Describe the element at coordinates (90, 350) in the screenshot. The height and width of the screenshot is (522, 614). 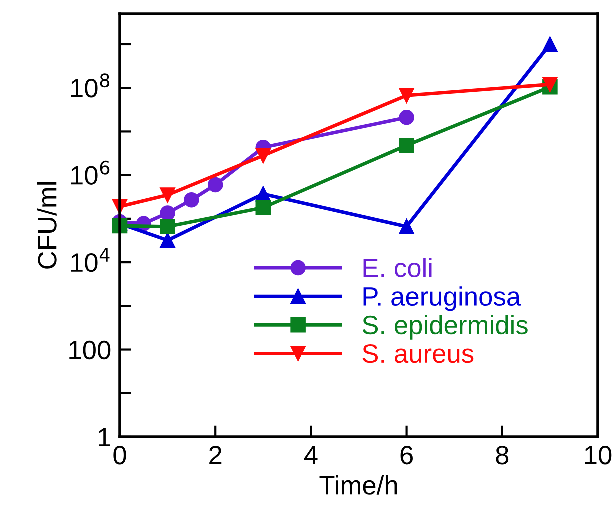
I see `y-tick-label: 100` at that location.